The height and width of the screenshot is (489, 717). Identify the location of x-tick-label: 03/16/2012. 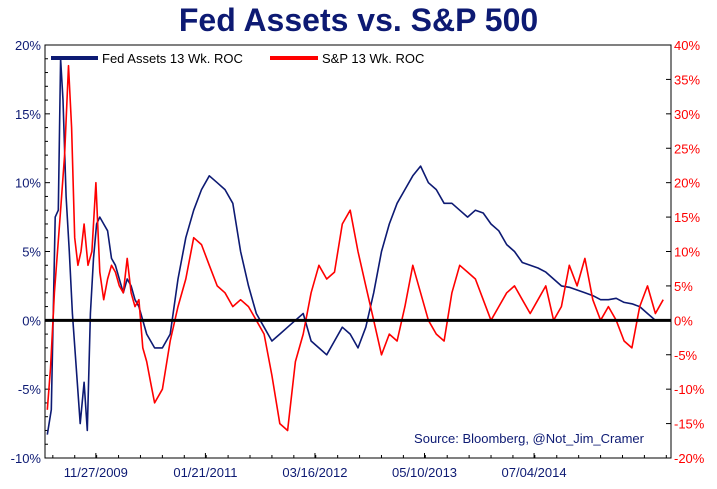
(314, 472).